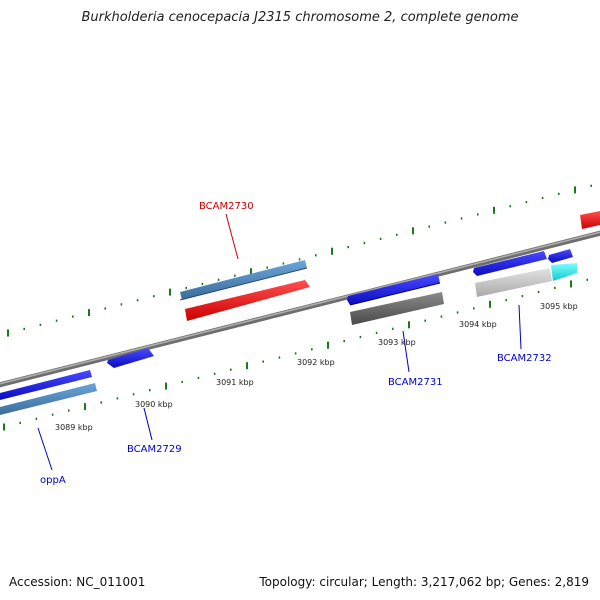 The height and width of the screenshot is (600, 600). What do you see at coordinates (564, 272) in the screenshot?
I see `gene-cyan` at bounding box center [564, 272].